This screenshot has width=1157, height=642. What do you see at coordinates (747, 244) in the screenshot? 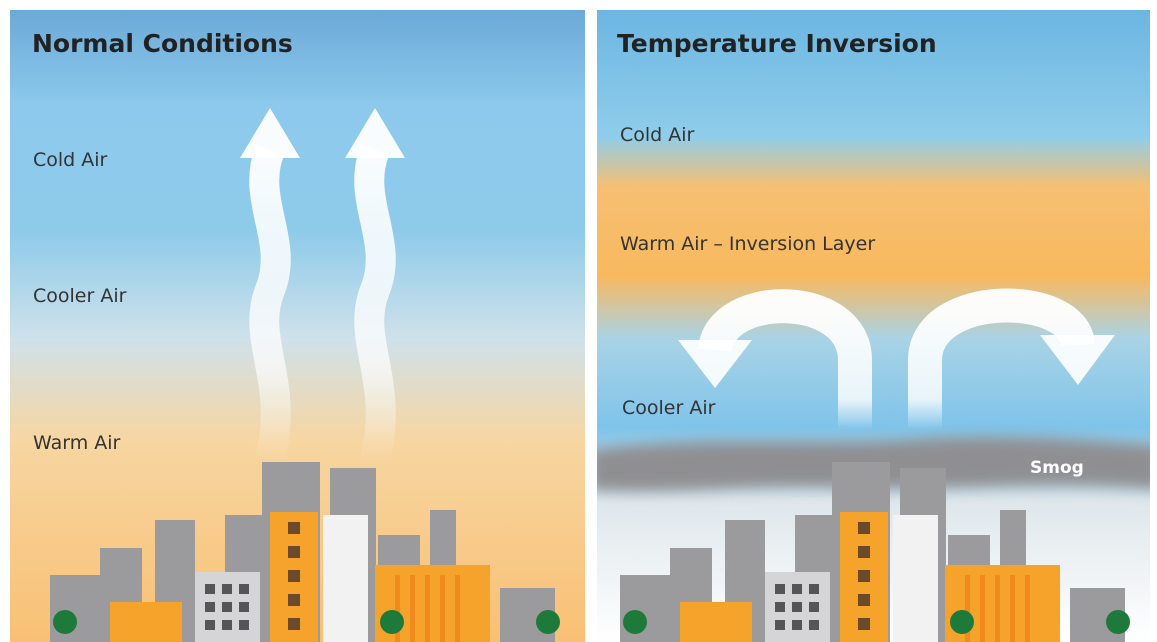
I see `air-label: Warm Air – Inversion Layer` at bounding box center [747, 244].